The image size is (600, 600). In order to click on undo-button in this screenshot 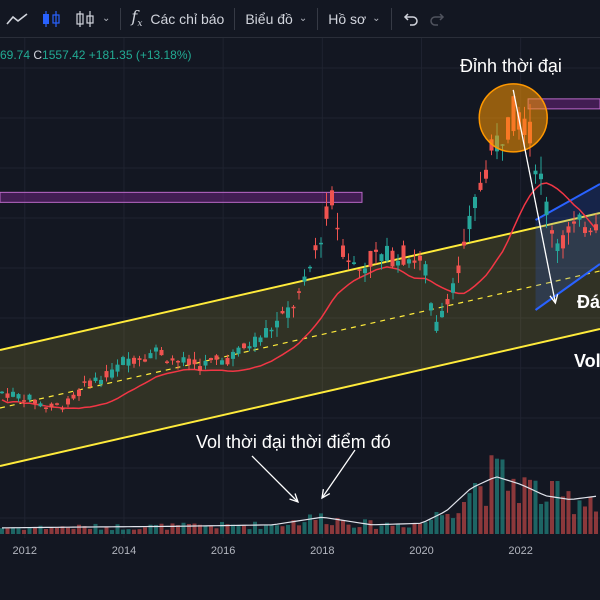, I will do `click(410, 19)`.